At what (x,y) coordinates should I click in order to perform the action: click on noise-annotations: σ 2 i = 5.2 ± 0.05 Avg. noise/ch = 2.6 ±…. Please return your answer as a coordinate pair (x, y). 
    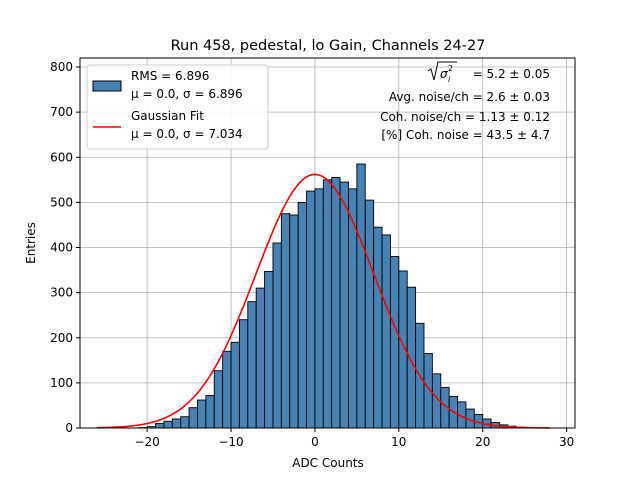
    Looking at the image, I should click on (465, 101).